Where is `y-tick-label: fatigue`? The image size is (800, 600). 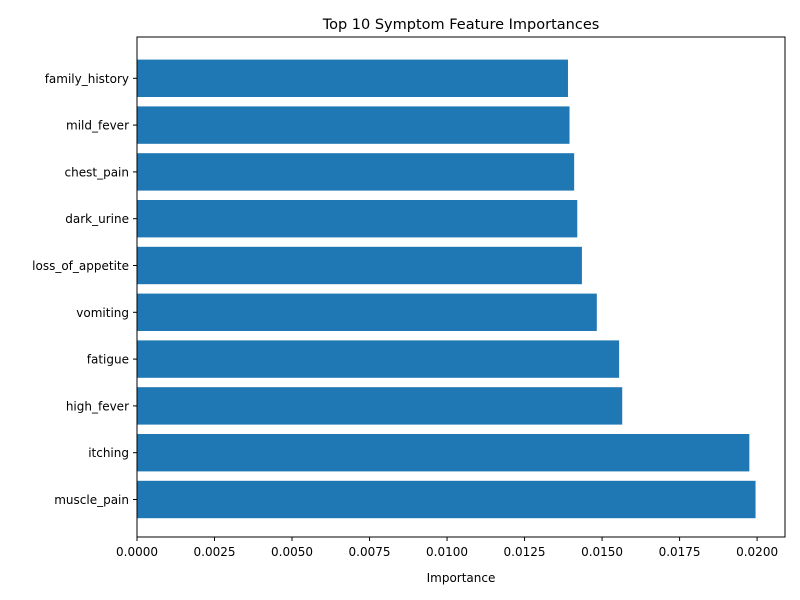 y-tick-label: fatigue is located at coordinates (108, 360).